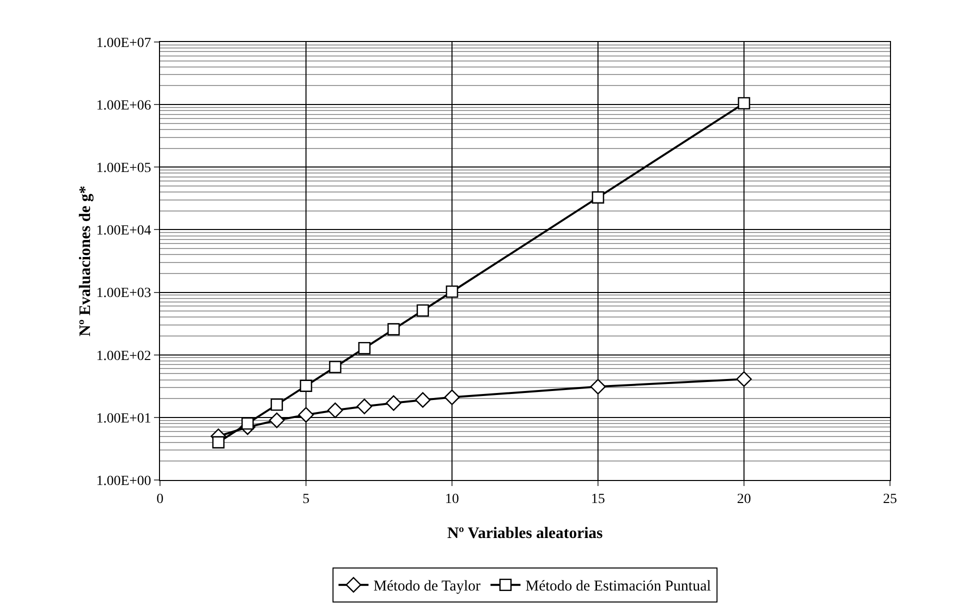  Describe the element at coordinates (124, 481) in the screenshot. I see `y-tick-label: 1.00E+00` at that location.